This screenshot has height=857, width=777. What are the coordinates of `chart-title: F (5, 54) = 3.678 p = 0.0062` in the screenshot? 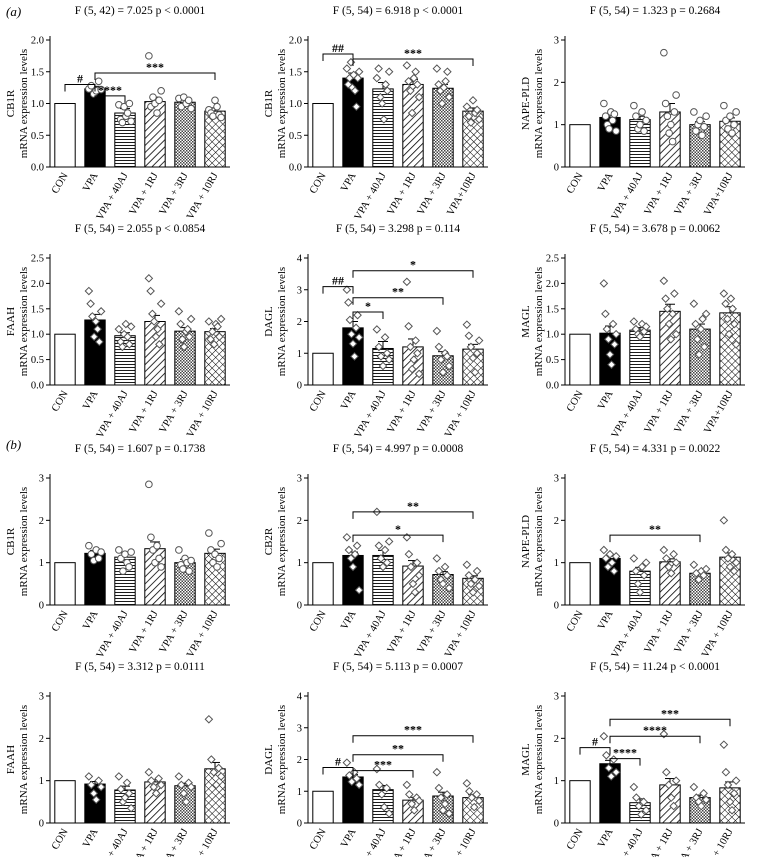 It's located at (655, 229).